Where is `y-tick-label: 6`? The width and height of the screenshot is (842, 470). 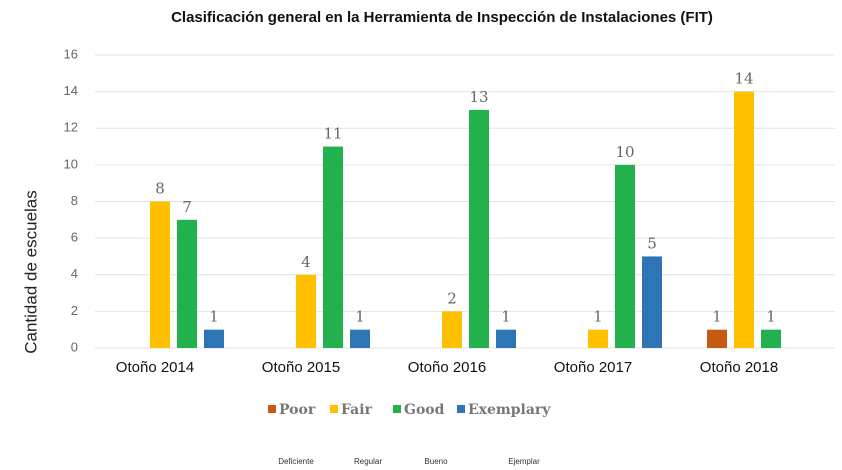
y-tick-label: 6 is located at coordinates (74, 237).